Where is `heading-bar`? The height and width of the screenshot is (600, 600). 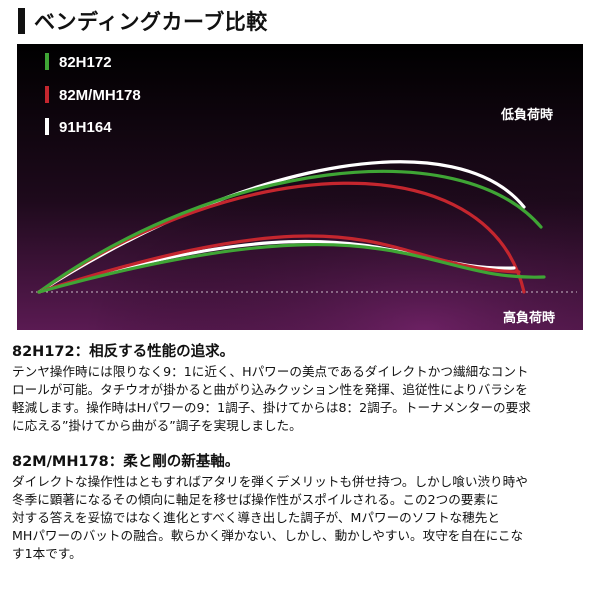
heading-bar is located at coordinates (21, 21).